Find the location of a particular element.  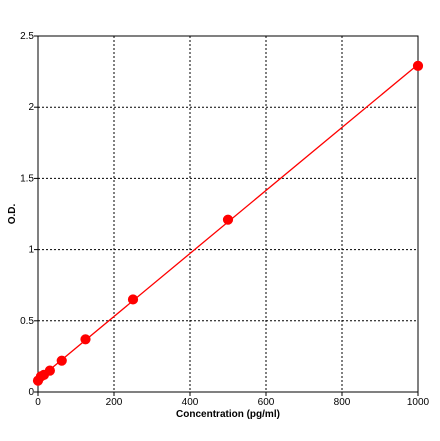

x-tick-label: 400 is located at coordinates (190, 402).